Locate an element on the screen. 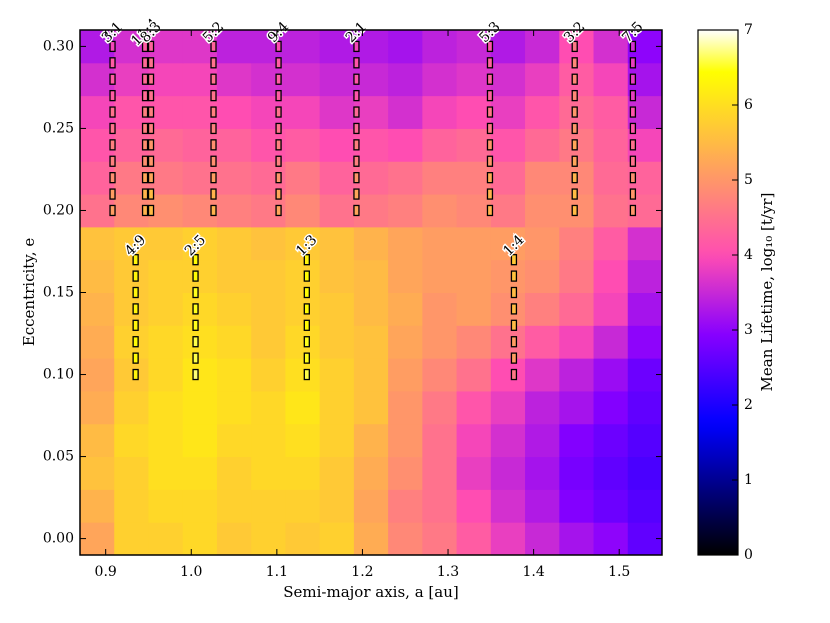  colorbar-label: Mean Lifetime, log₁₀ [t/yr] is located at coordinates (767, 292).